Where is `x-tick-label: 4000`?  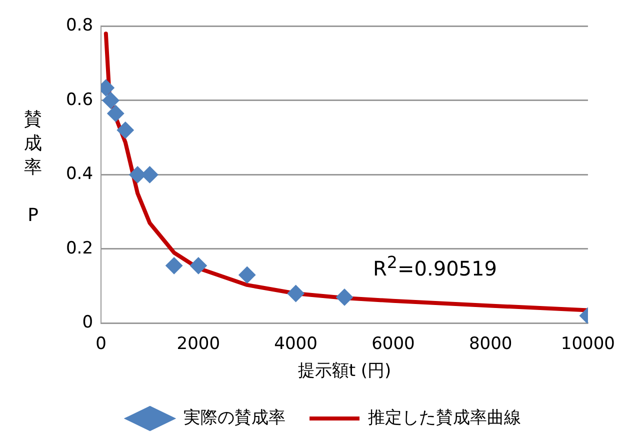
x-tick-label: 4000 is located at coordinates (296, 344).